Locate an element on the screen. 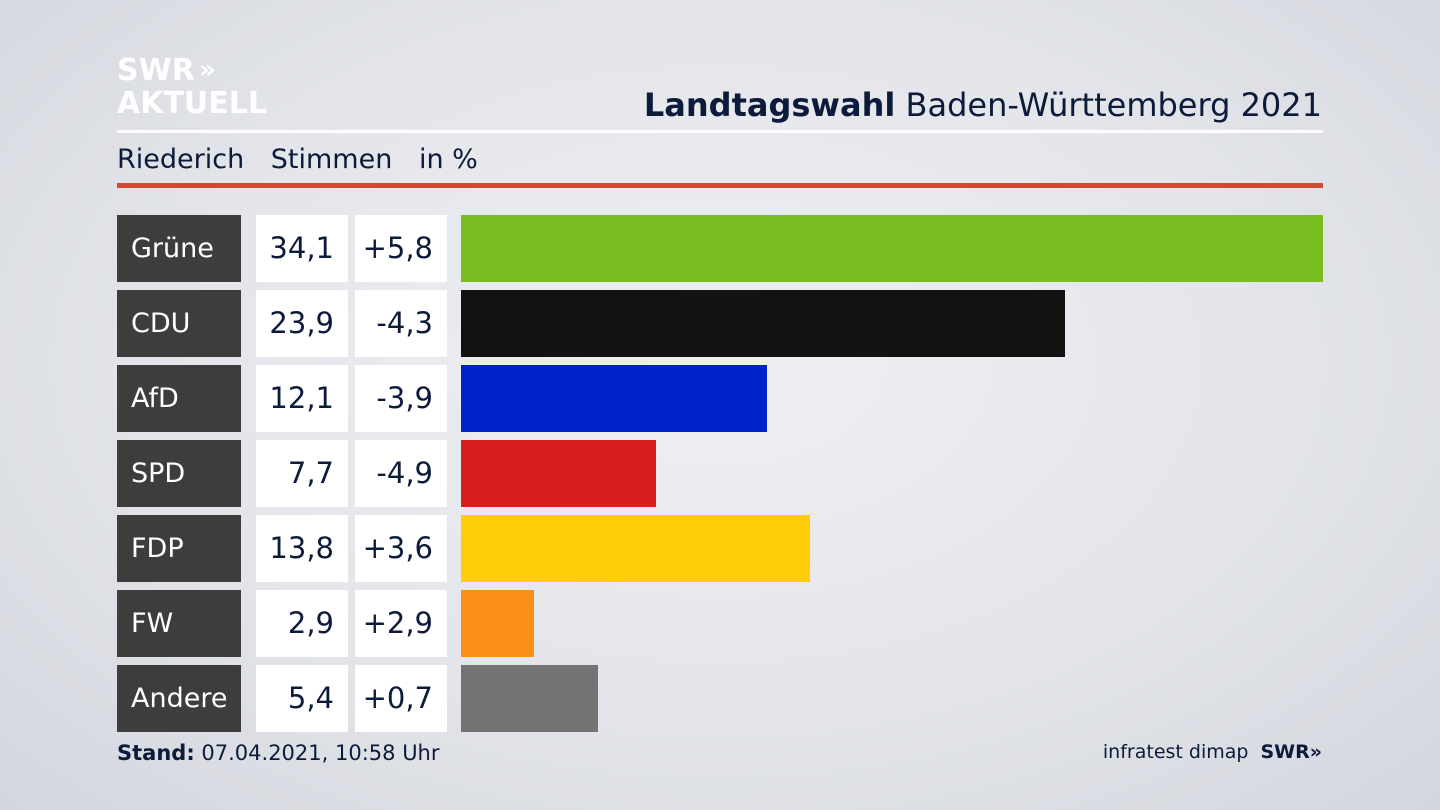 Image resolution: width=1440 pixels, height=810 pixels. vote-share-label: 23,9 is located at coordinates (302, 323).